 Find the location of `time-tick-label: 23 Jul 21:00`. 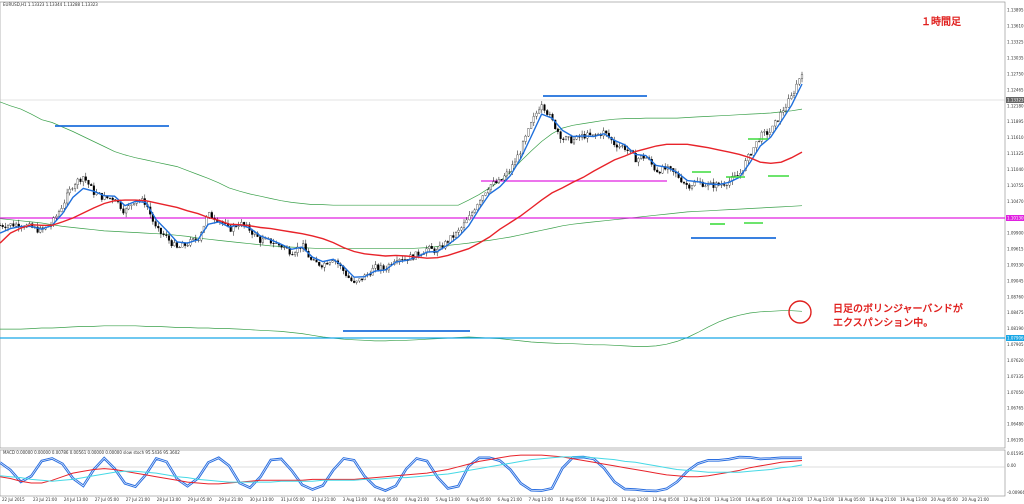

time-tick-label: 23 Jul 21:00 is located at coordinates (45, 499).